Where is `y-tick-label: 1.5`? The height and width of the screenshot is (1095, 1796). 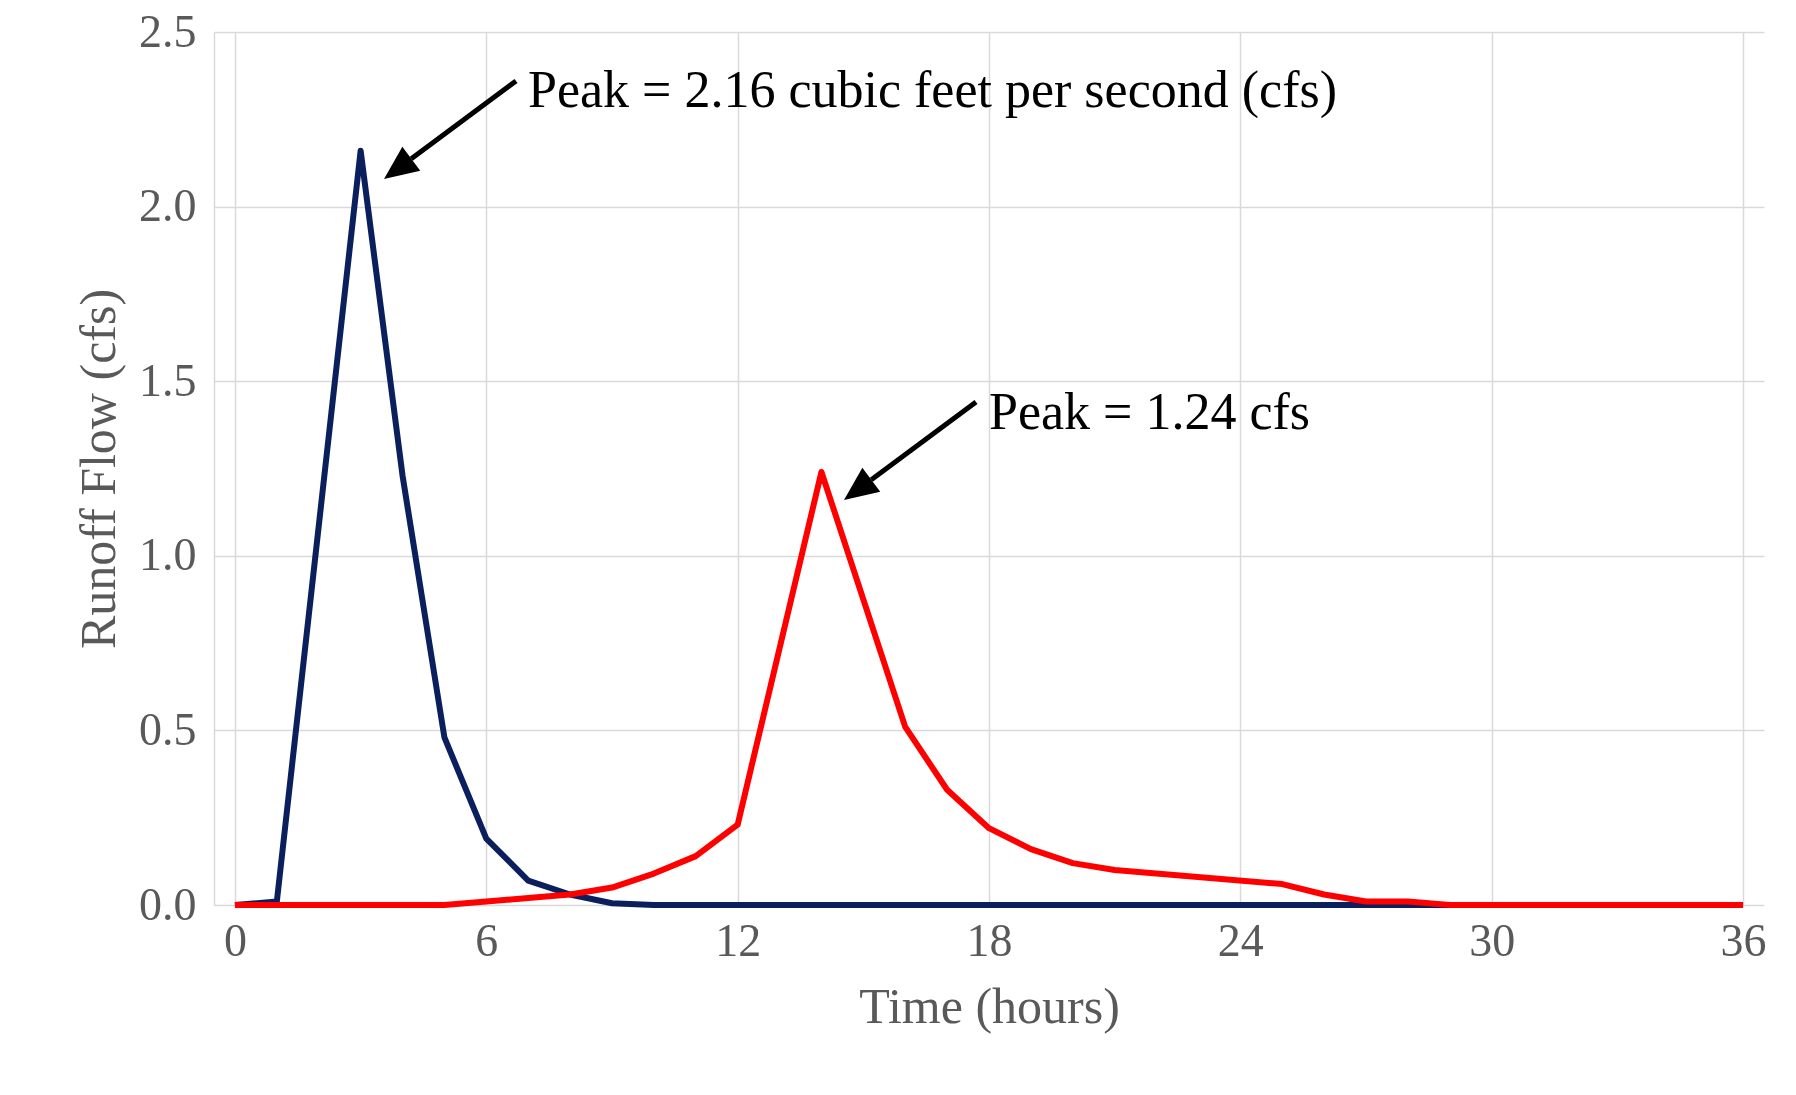
y-tick-label: 1.5 is located at coordinates (168, 380).